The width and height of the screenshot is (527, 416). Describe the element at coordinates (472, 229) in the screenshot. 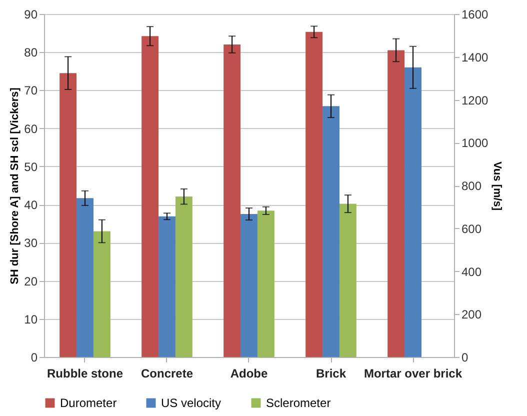

I see `y2-tick-label: 600` at that location.